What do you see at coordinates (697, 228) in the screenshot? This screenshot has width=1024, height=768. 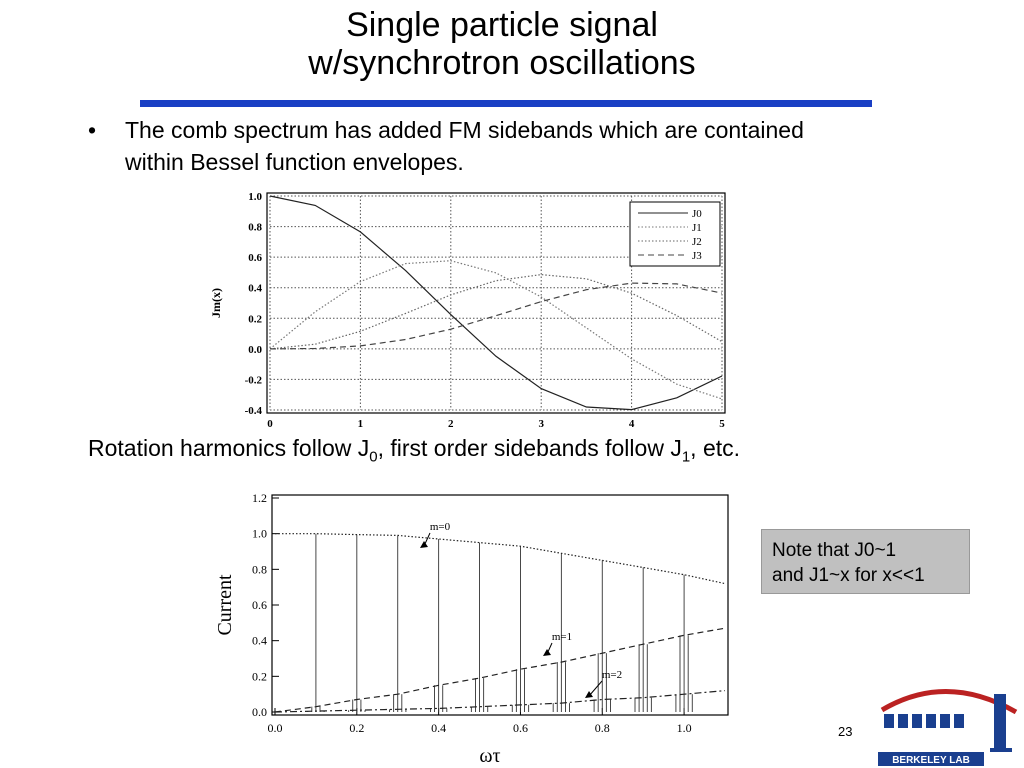 I see `legend-label: J1` at bounding box center [697, 228].